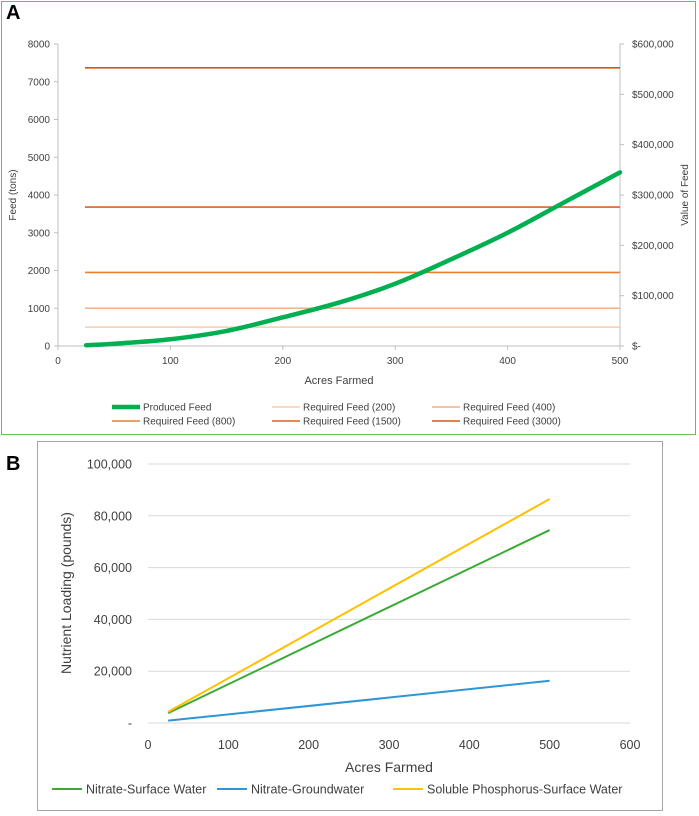  Describe the element at coordinates (39, 82) in the screenshot. I see `a-y-tick-label: 7000` at that location.